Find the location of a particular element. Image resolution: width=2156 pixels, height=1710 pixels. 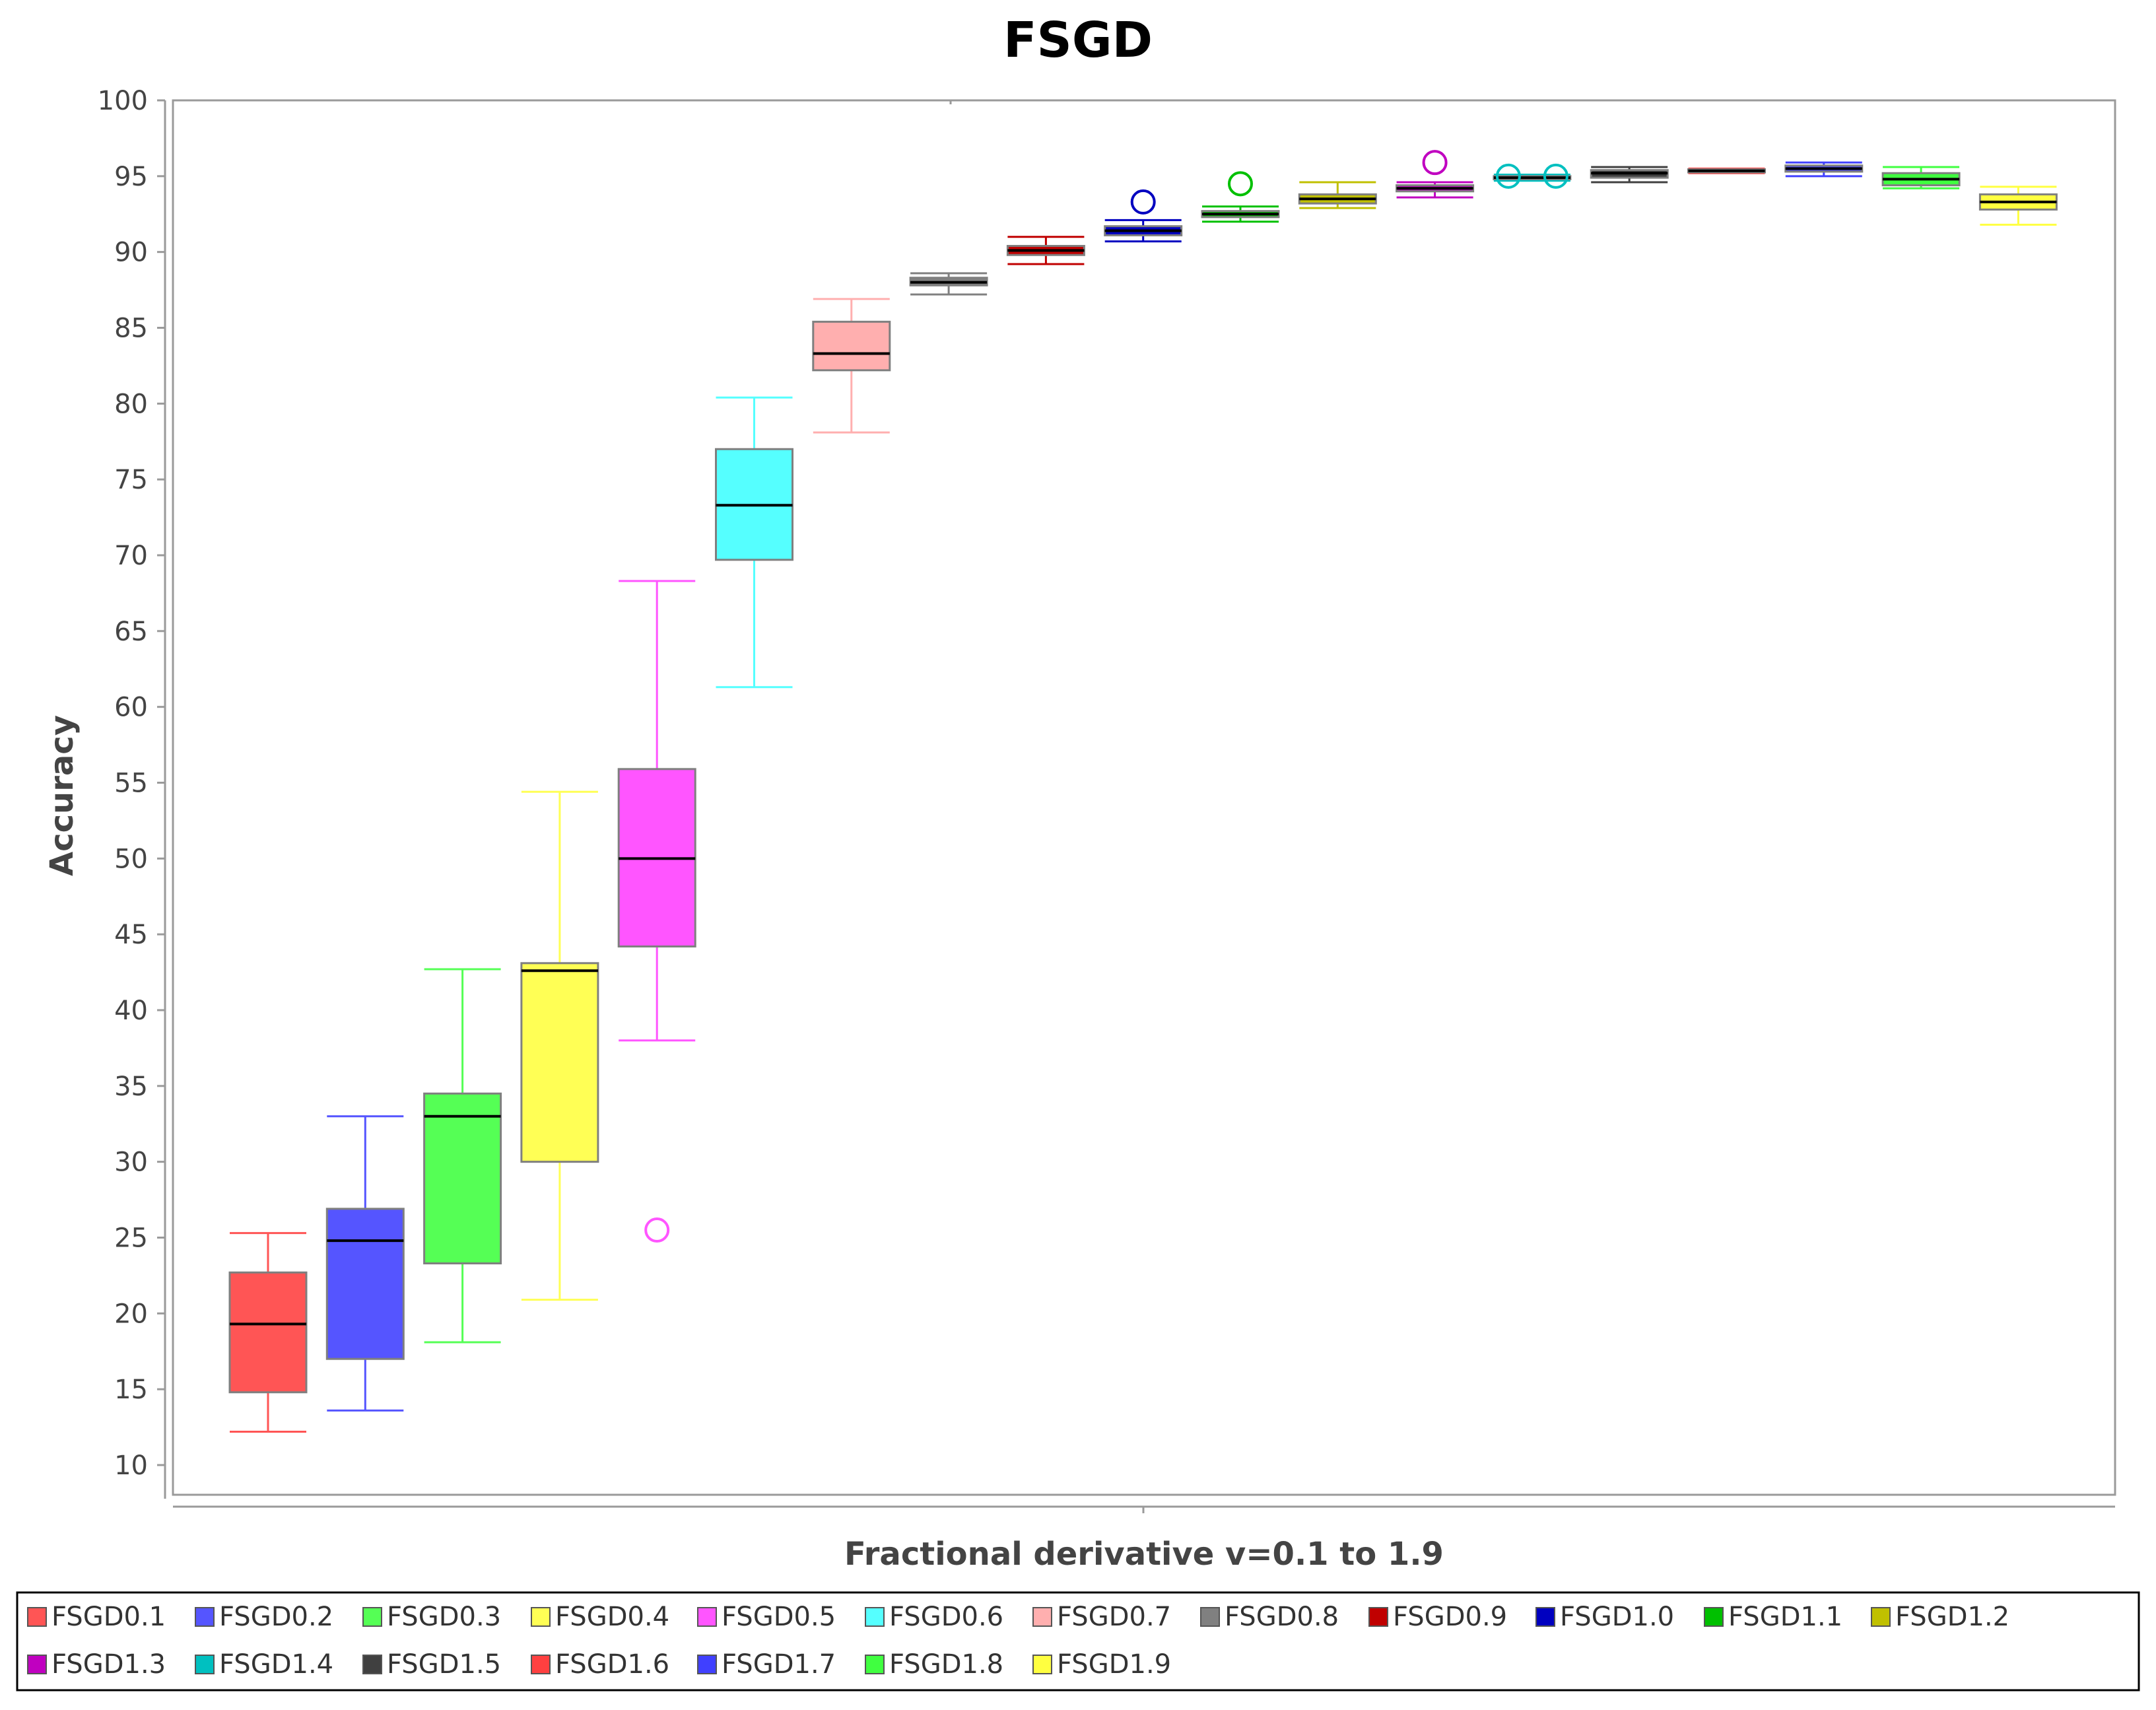

legend-item: FSGD1.2 is located at coordinates (1940, 1617).